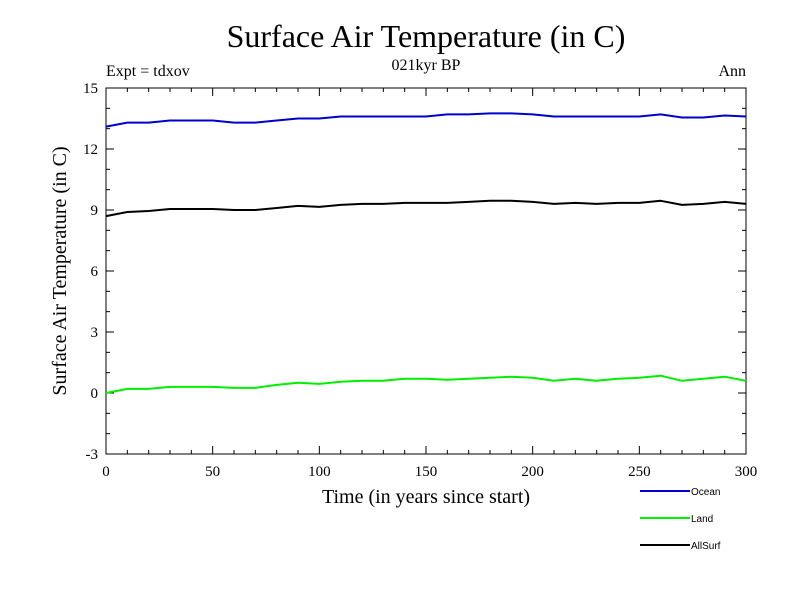  I want to click on y-tick-label: -3, so click(92, 455).